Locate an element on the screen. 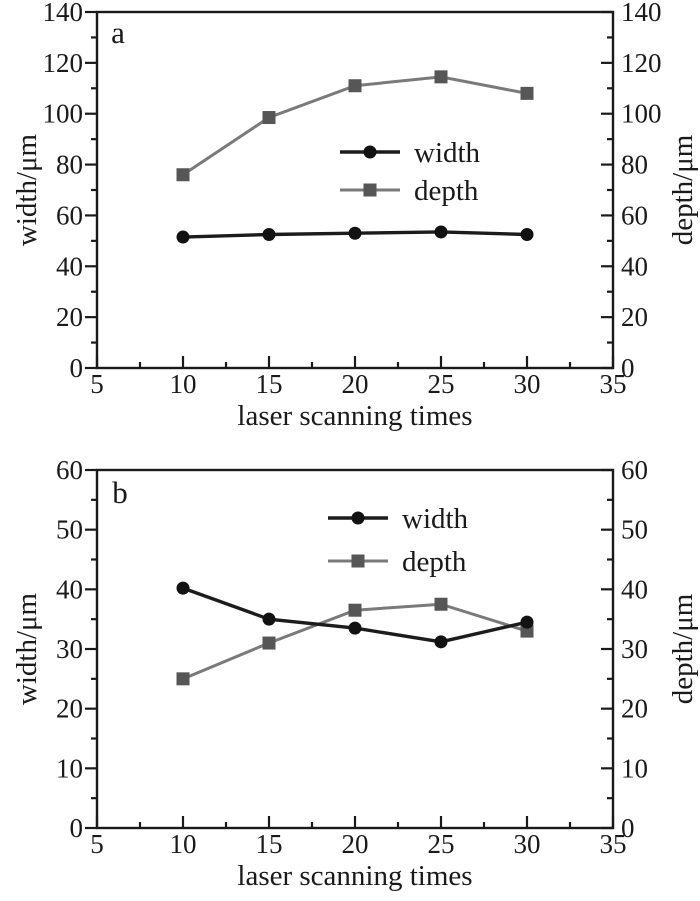 The width and height of the screenshot is (700, 901). y-right-tick-label: 30 is located at coordinates (634, 649).